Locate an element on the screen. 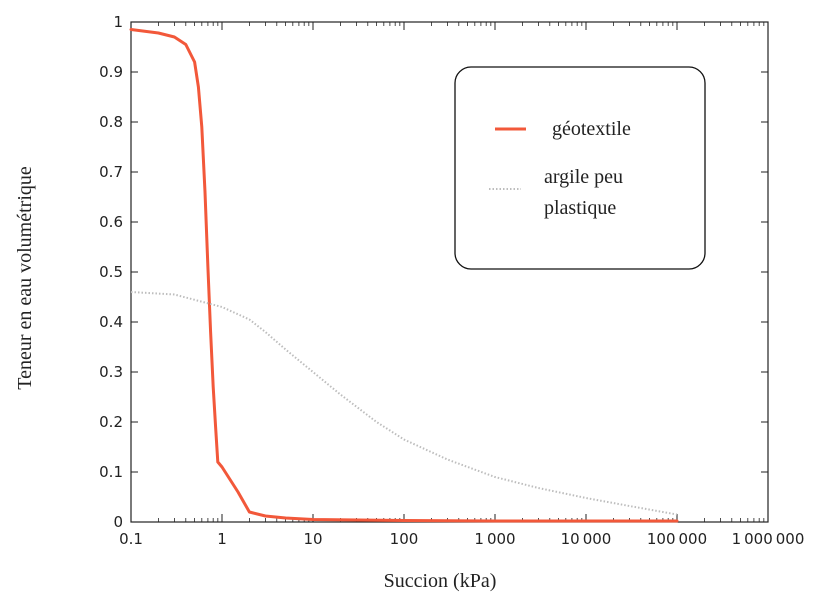 This screenshot has width=814, height=595. x-tick-label: 1 000 000 is located at coordinates (768, 539).